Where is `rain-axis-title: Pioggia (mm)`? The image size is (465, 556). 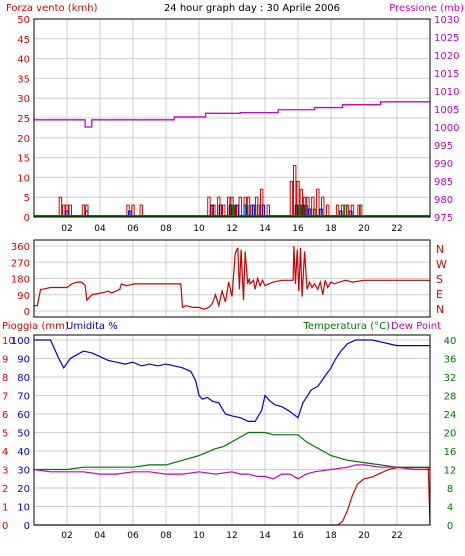
rain-axis-title: Pioggia (mm) is located at coordinates (35, 326).